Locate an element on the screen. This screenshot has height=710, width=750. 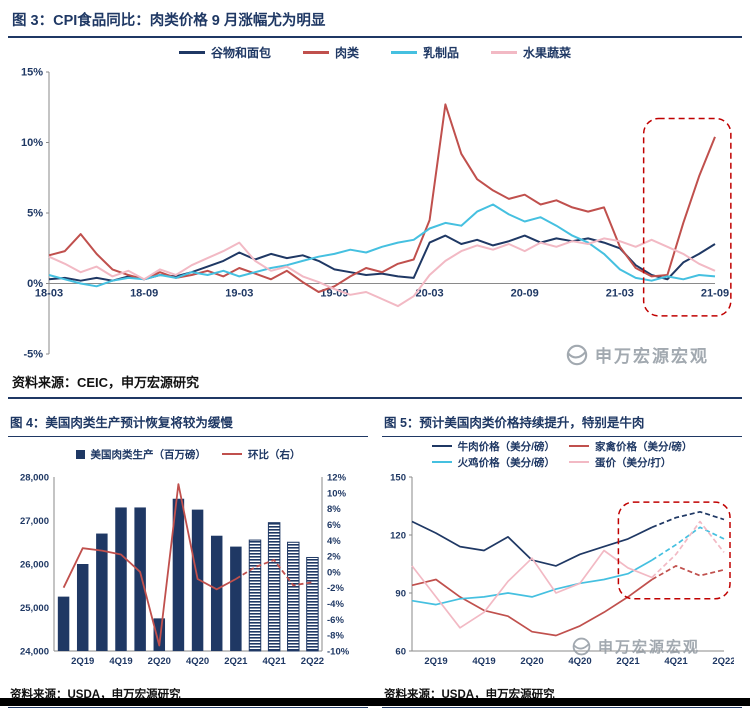
legend-item-cereals: 谷物和面包 is located at coordinates (224, 52).